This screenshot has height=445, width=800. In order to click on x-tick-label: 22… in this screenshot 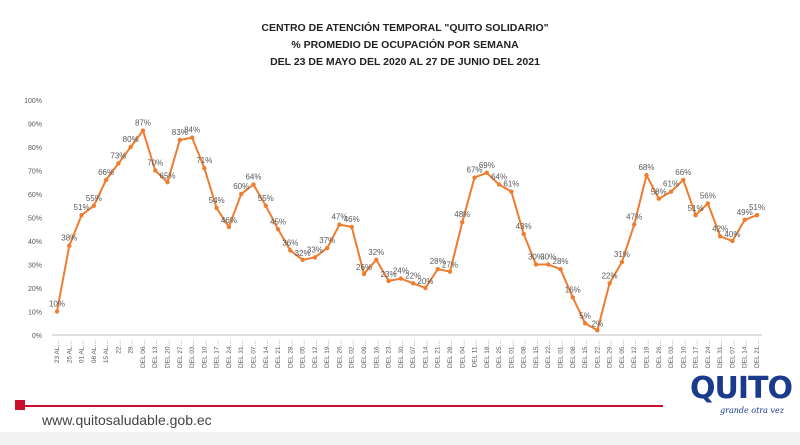, I will do `click(118, 347)`.